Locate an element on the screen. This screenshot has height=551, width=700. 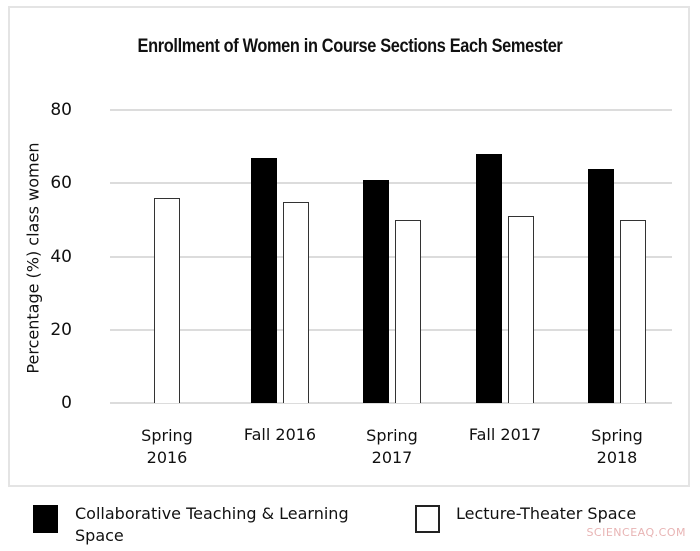
y-tick-0: 0 is located at coordinates (66, 403).